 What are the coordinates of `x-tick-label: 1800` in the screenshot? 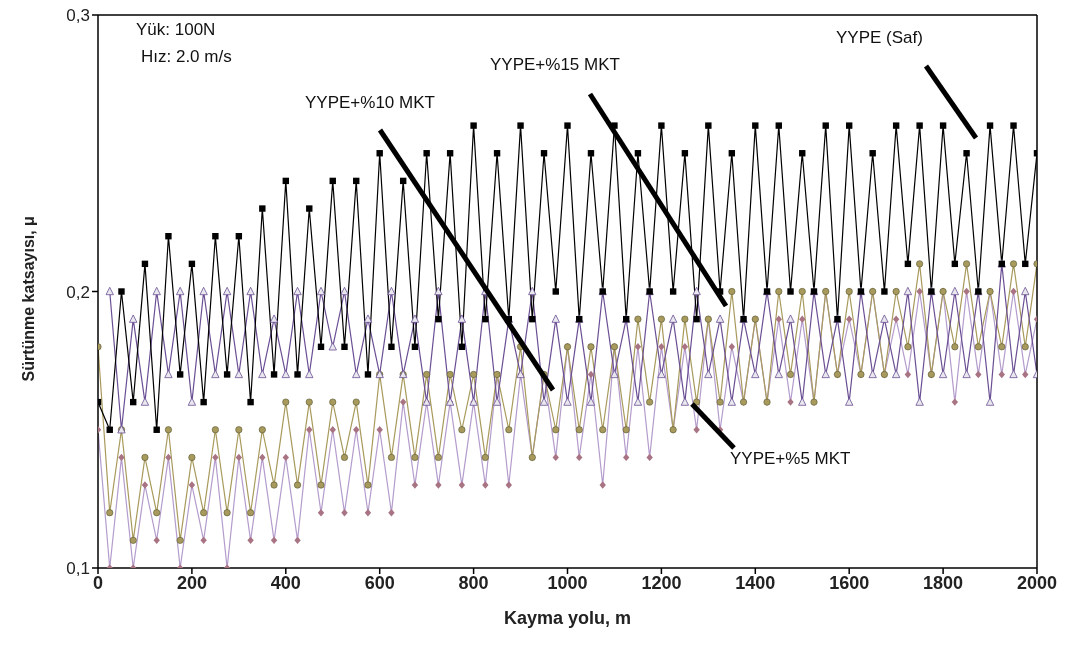 It's located at (943, 582).